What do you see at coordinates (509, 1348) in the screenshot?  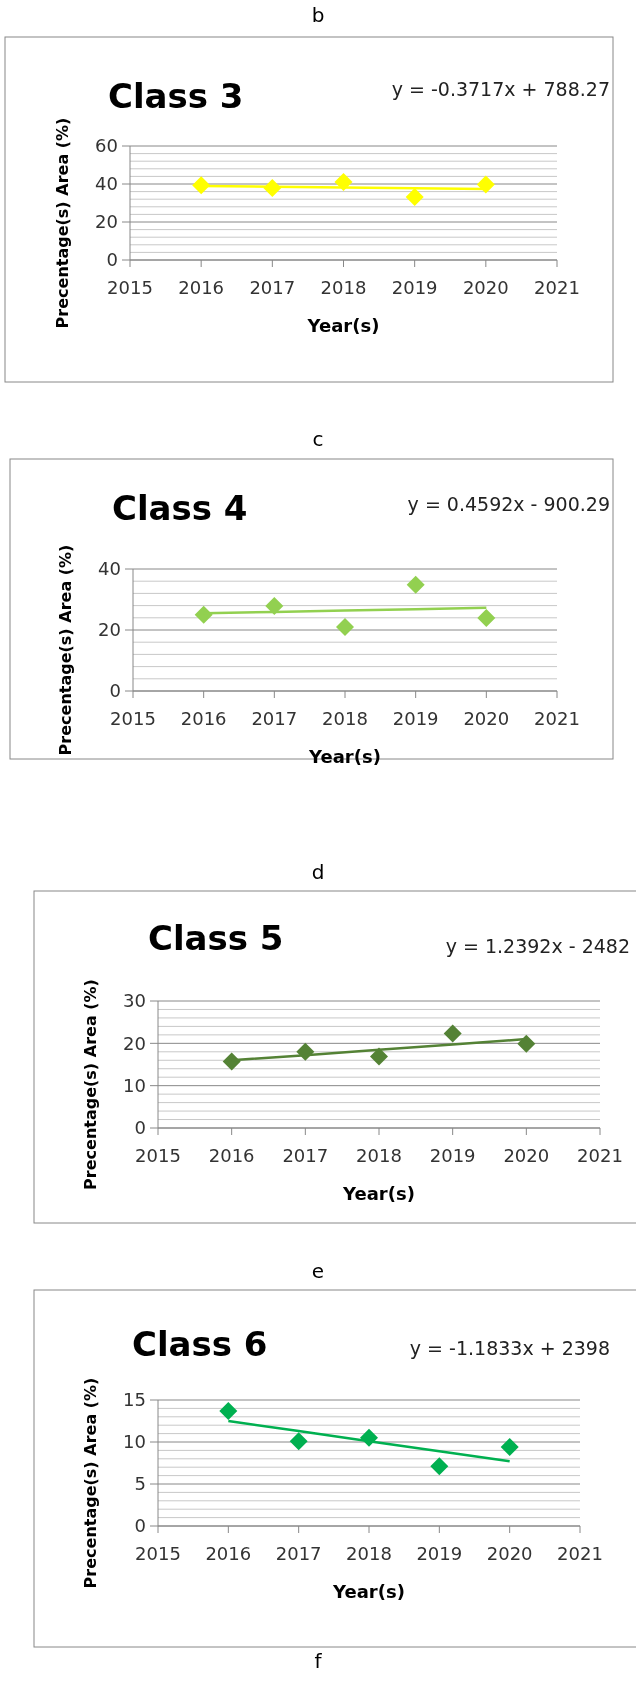 I see `text: y = -1.1833x + 2398` at bounding box center [509, 1348].